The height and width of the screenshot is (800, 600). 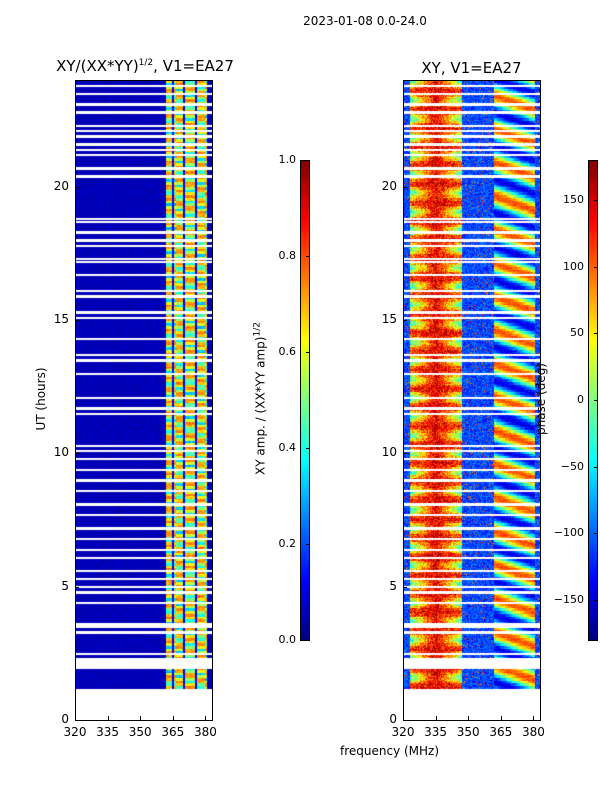 What do you see at coordinates (592, 400) in the screenshot?
I see `phase-colorbar` at bounding box center [592, 400].